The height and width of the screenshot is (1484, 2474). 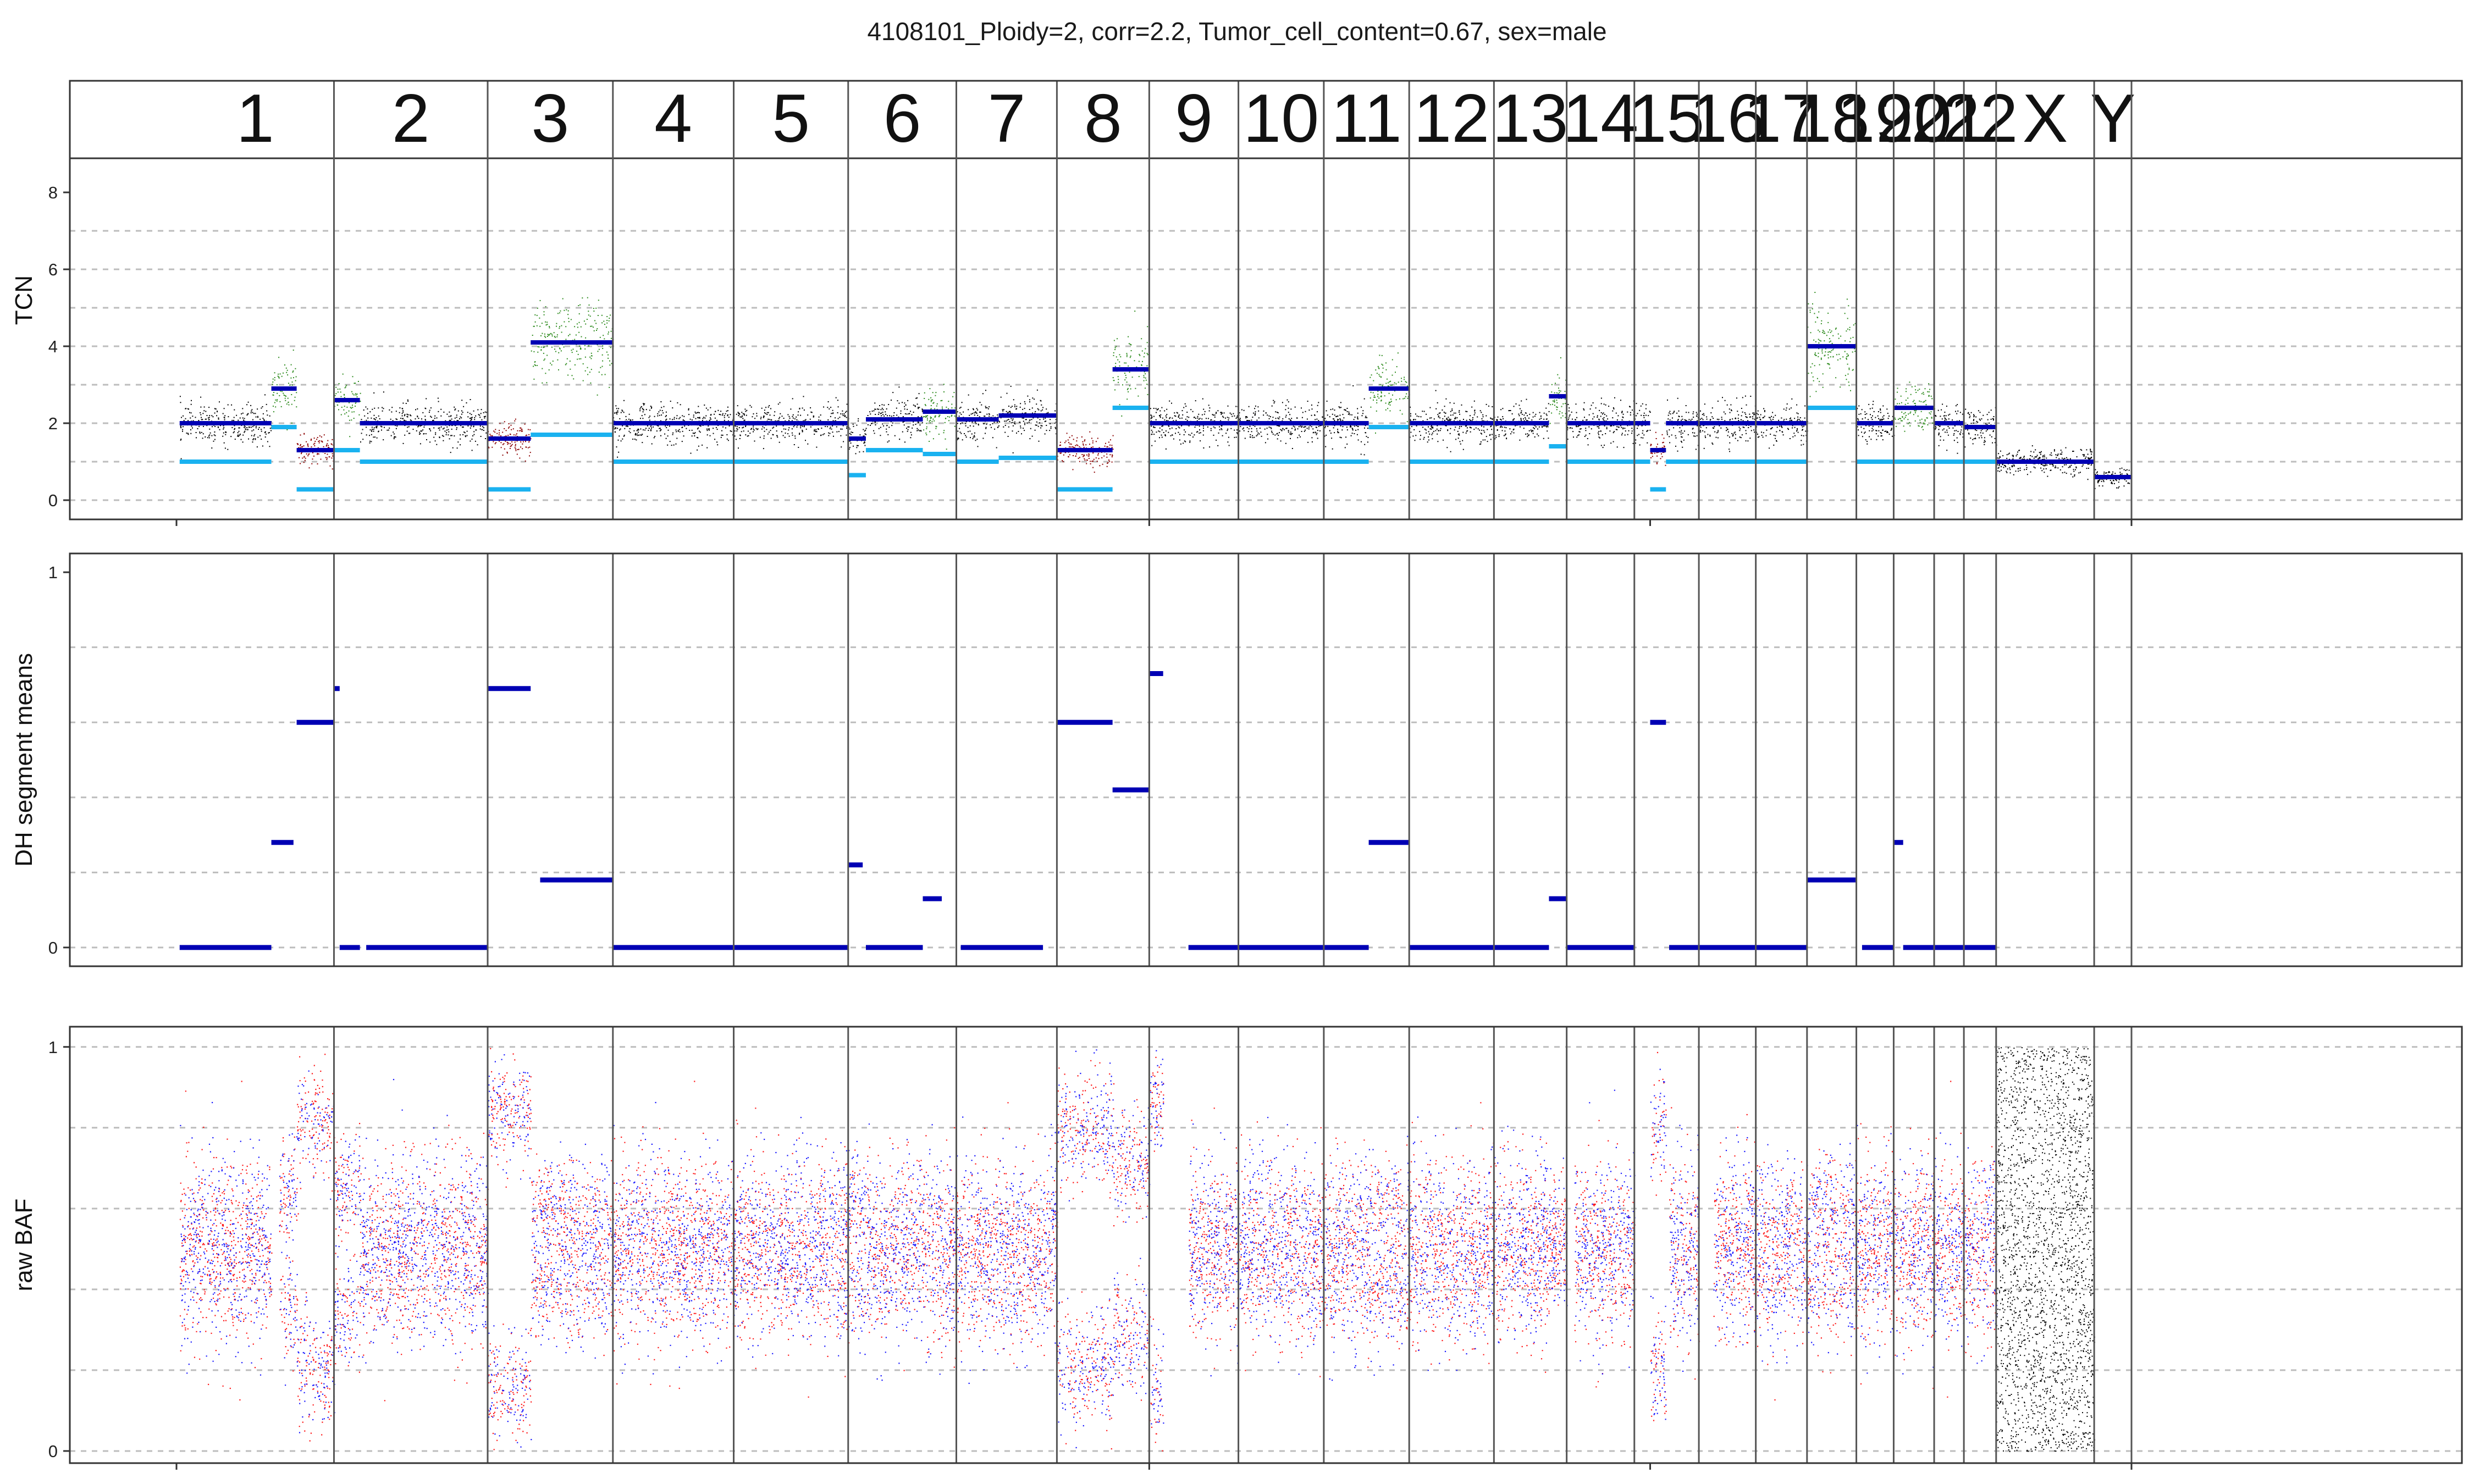 What do you see at coordinates (53, 192) in the screenshot?
I see `tcn-ytick-label: 8` at bounding box center [53, 192].